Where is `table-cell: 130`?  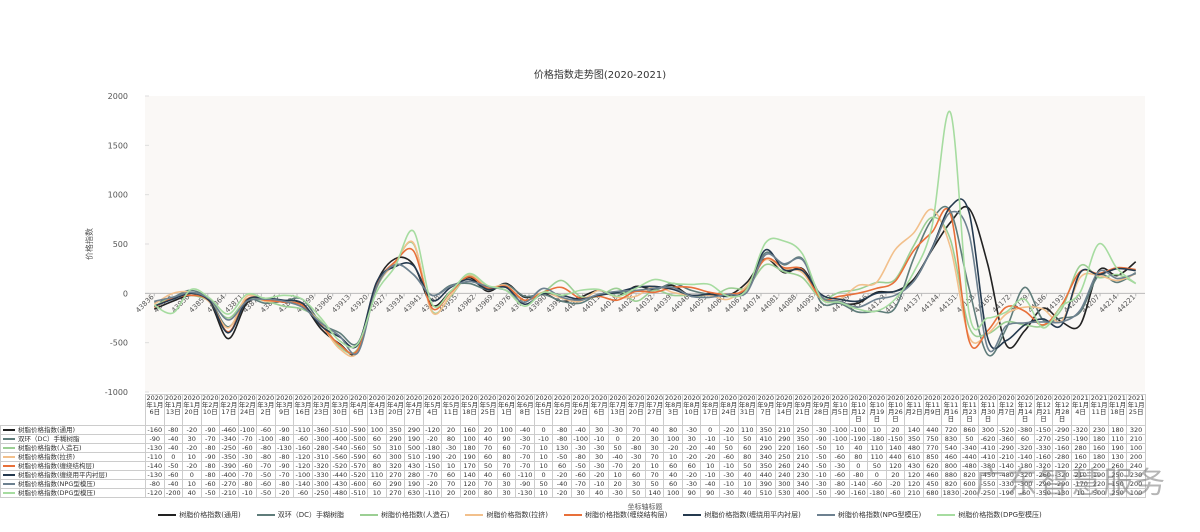 table-cell: 130 is located at coordinates (562, 448).